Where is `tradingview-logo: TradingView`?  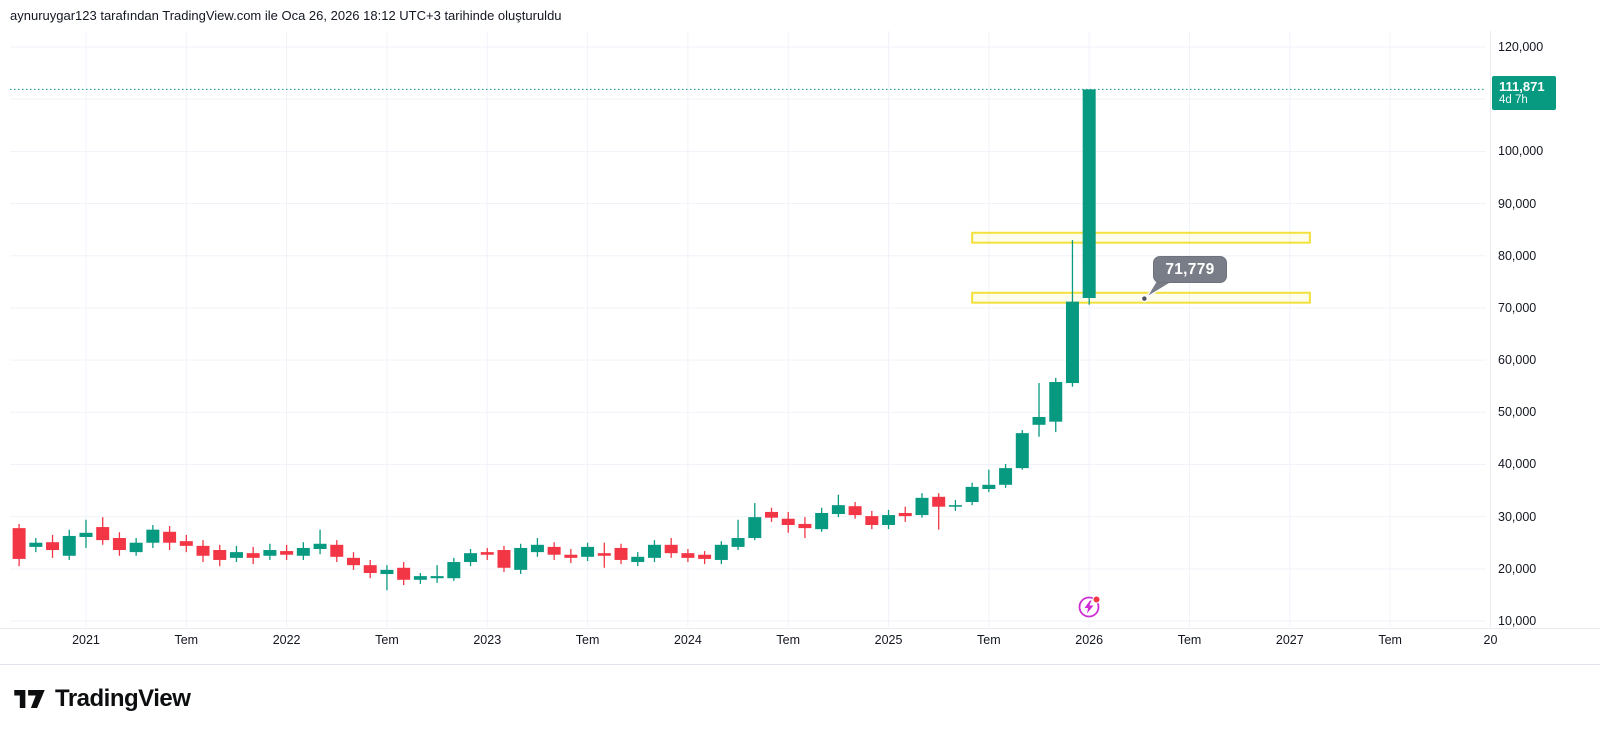 tradingview-logo: TradingView is located at coordinates (102, 699).